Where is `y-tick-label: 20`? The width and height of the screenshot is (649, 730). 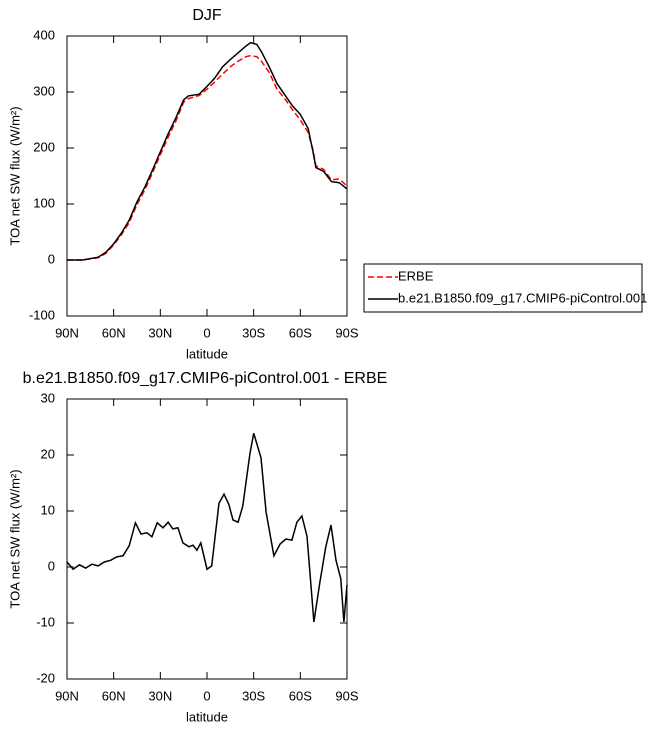
y-tick-label: 20 is located at coordinates (48, 453).